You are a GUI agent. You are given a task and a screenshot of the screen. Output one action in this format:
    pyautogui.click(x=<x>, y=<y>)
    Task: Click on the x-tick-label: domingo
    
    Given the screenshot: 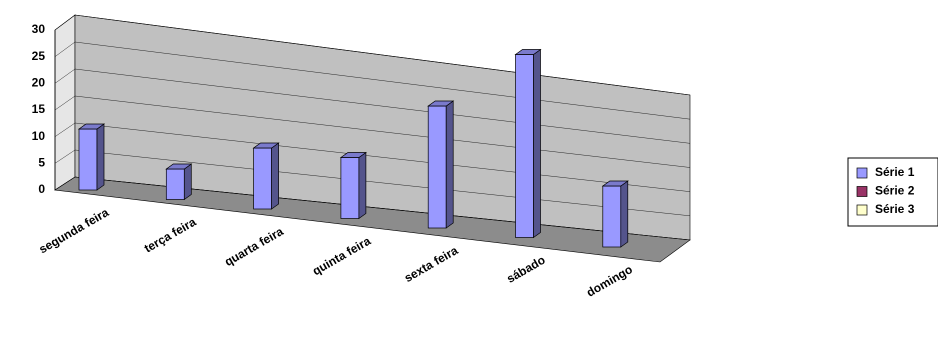 What is the action you would take?
    pyautogui.click(x=609, y=280)
    